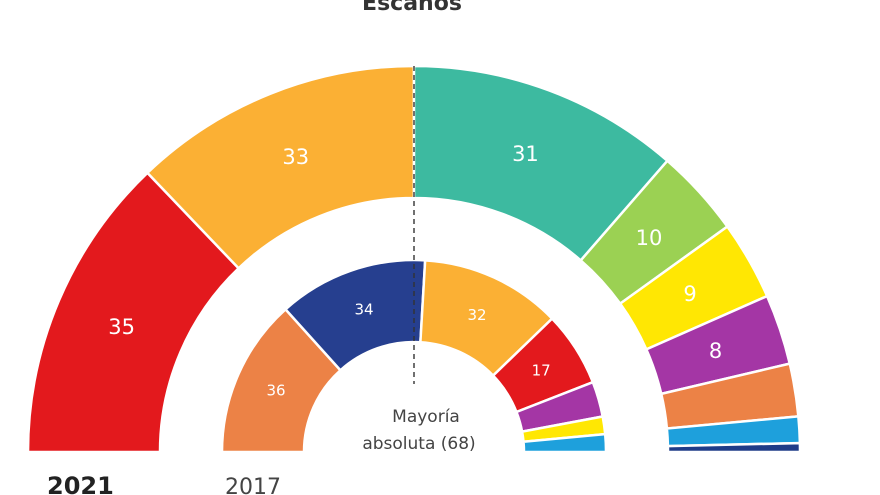  What do you see at coordinates (715, 351) in the screenshot?
I see `outer-ring-2021-value-label: 8` at bounding box center [715, 351].